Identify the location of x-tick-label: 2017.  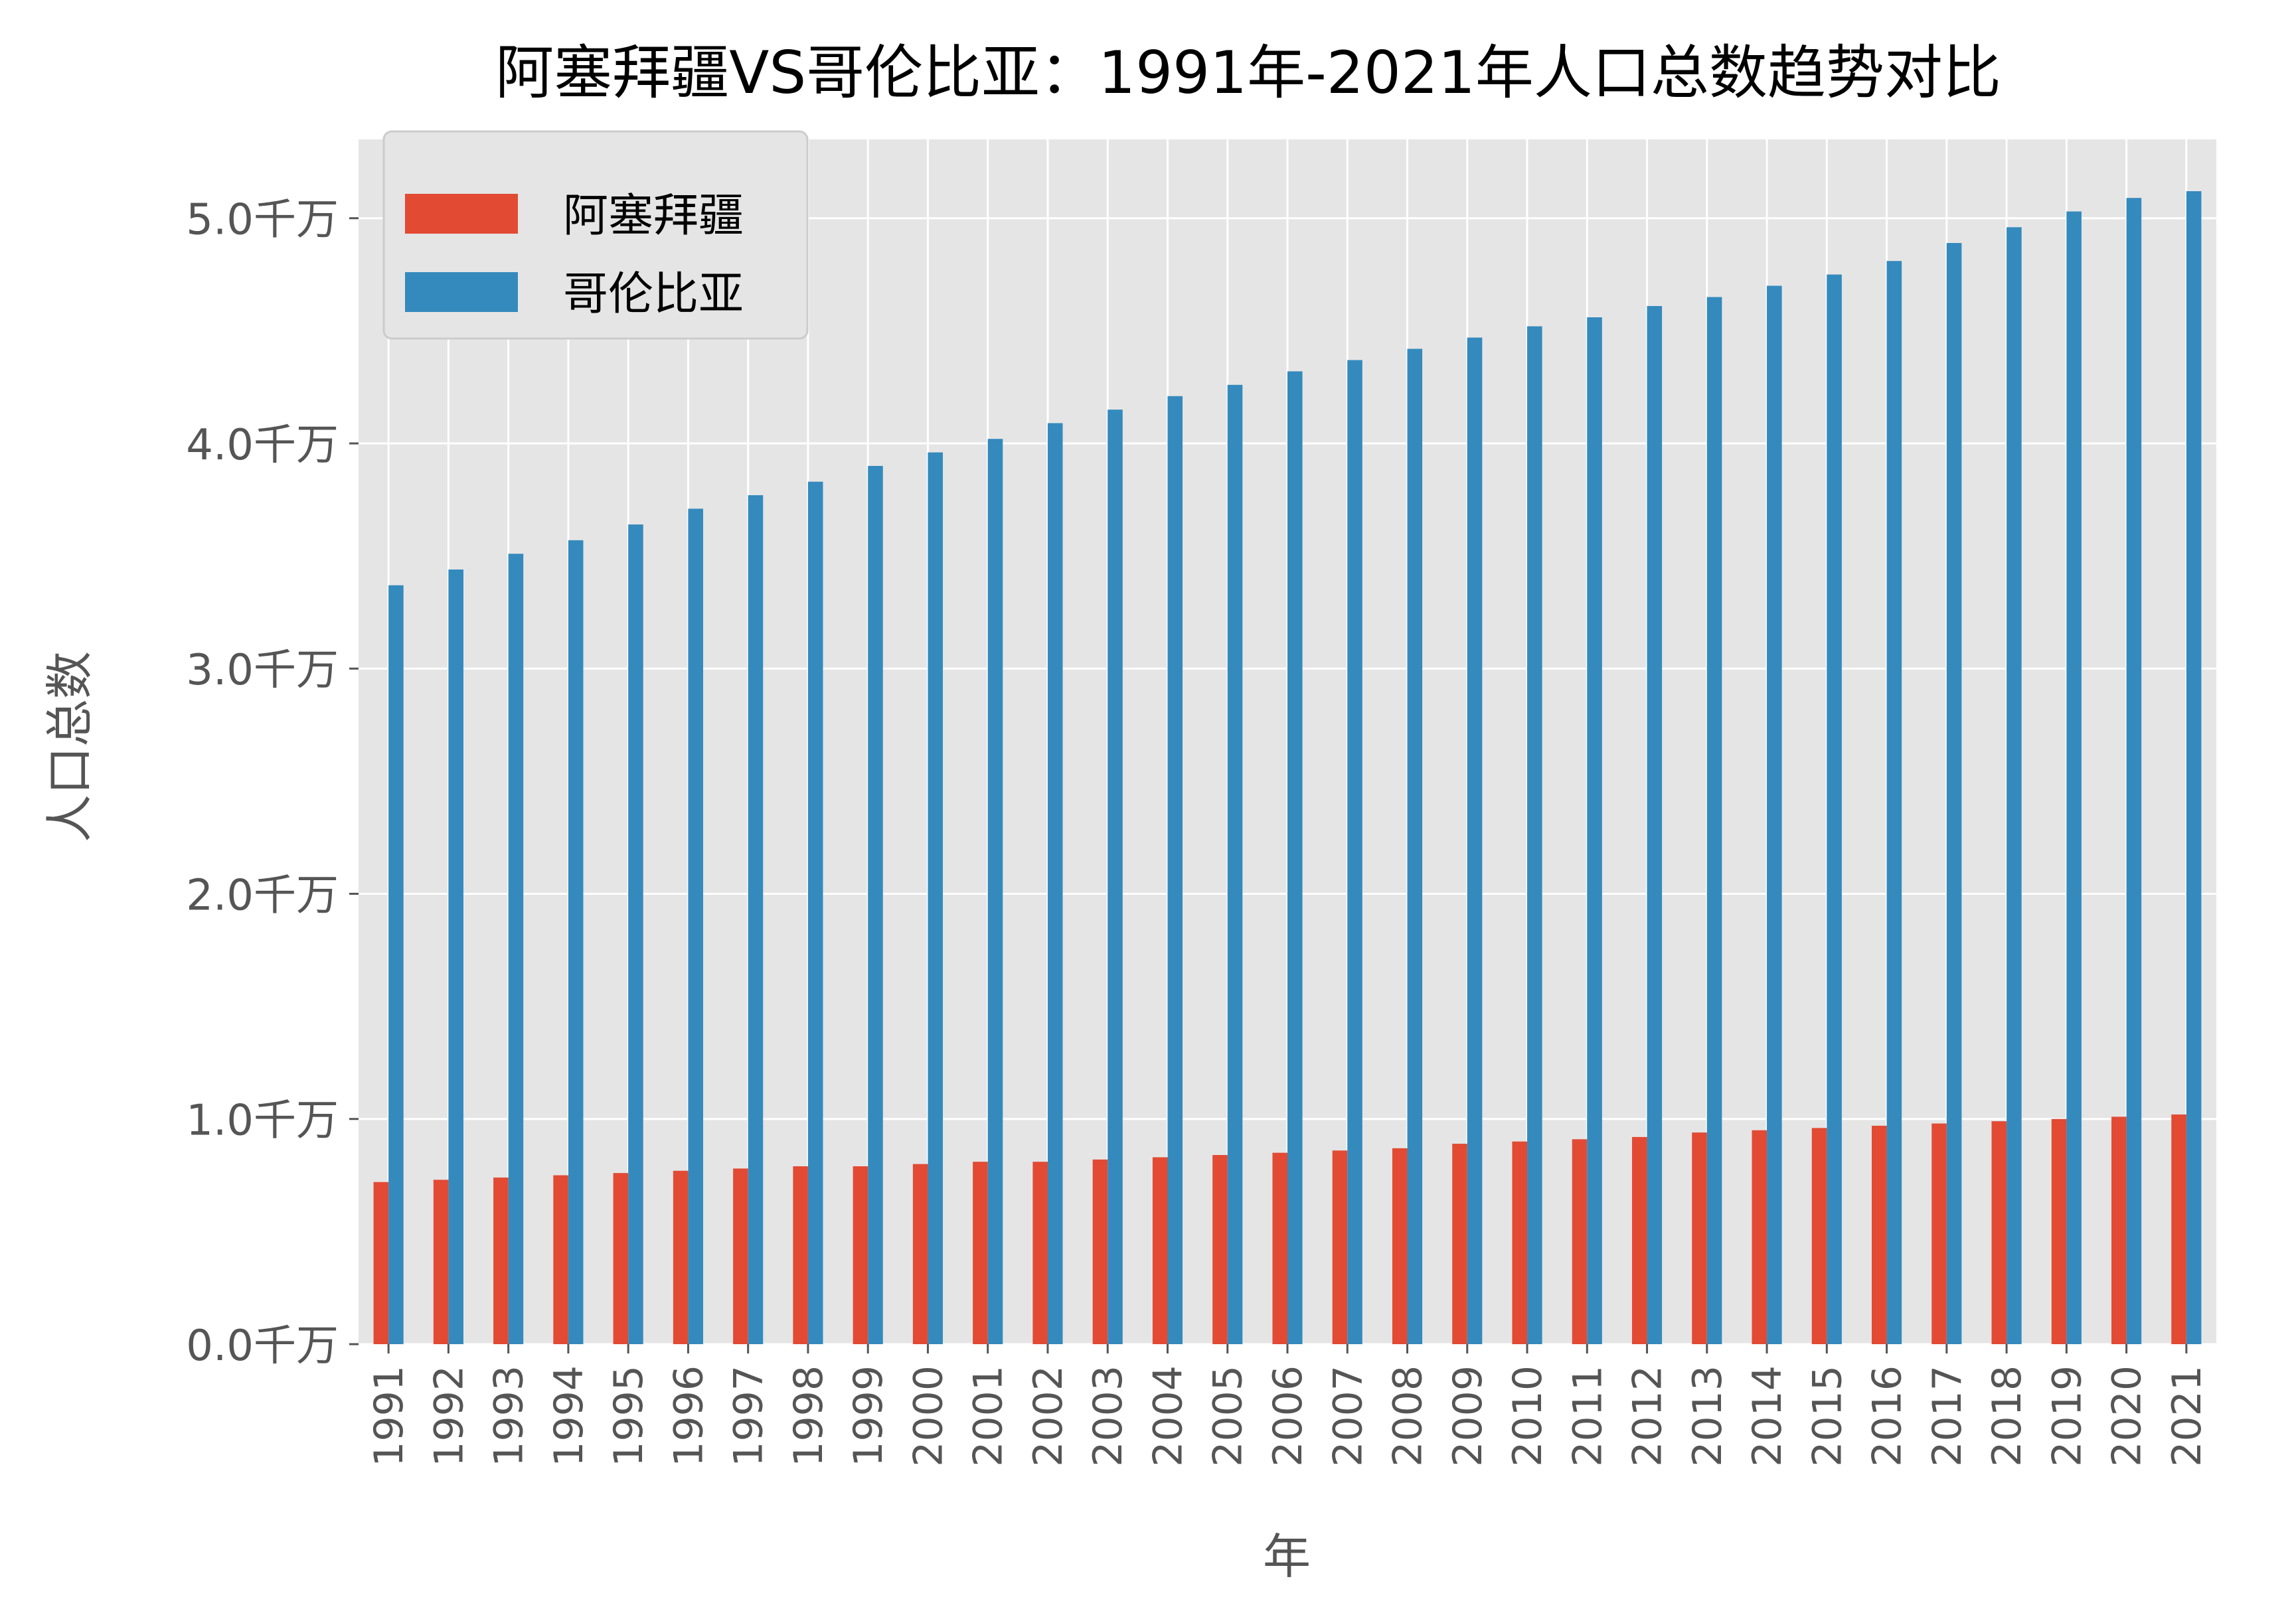
(1948, 1416).